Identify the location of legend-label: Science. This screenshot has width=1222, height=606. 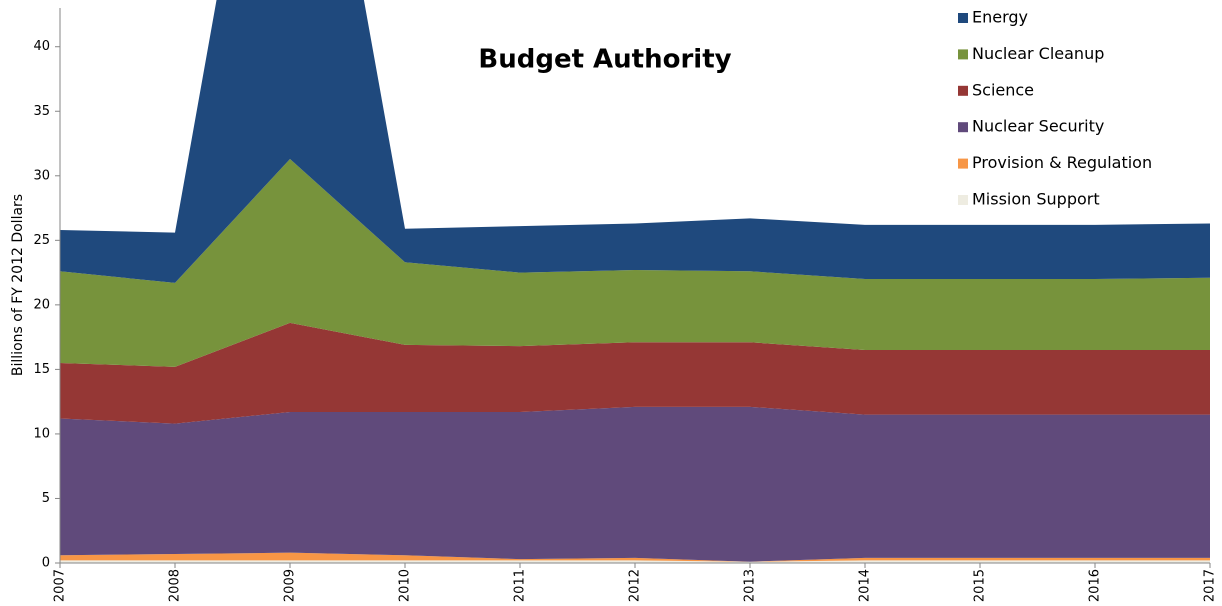
(1003, 89).